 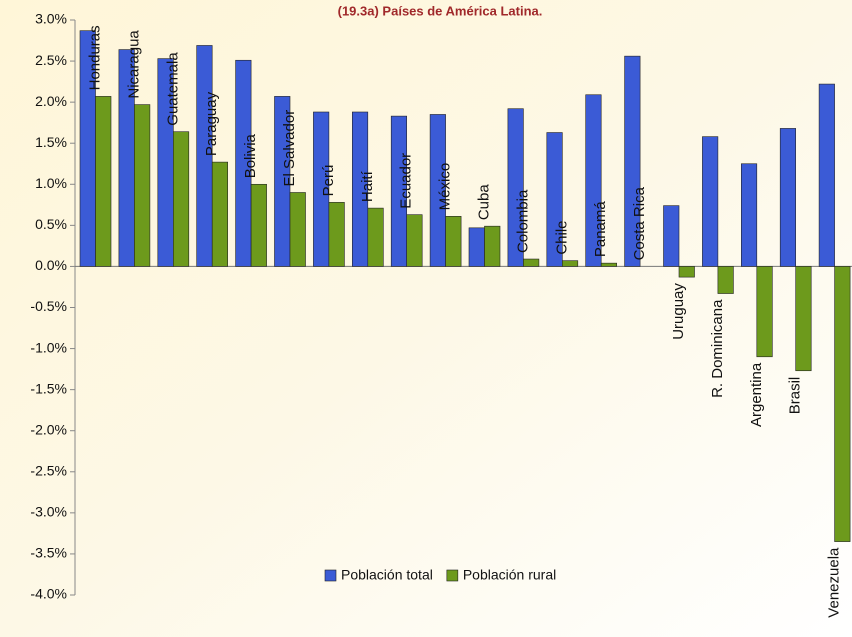 What do you see at coordinates (367, 186) in the screenshot?
I see `category-label: Haití` at bounding box center [367, 186].